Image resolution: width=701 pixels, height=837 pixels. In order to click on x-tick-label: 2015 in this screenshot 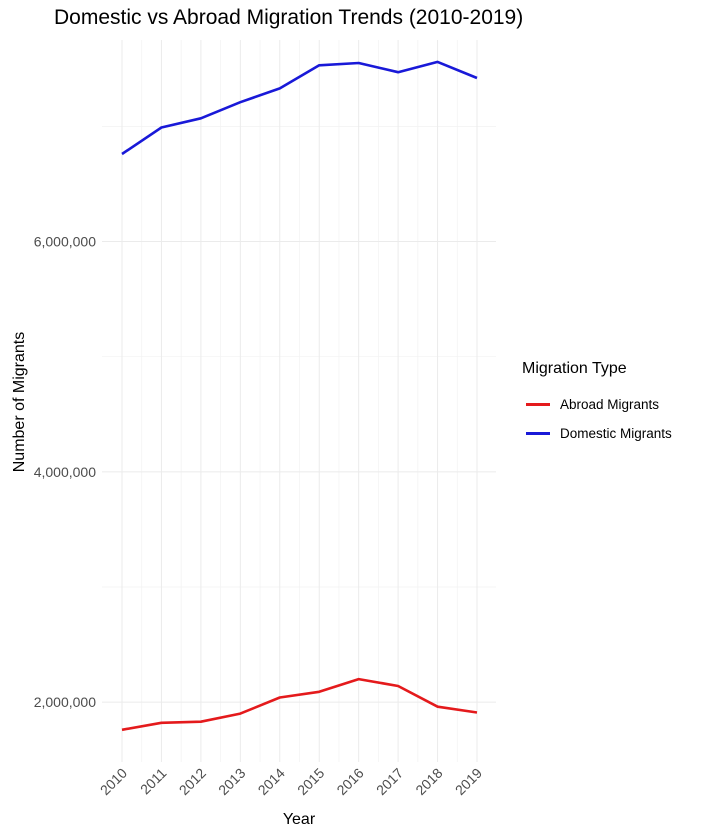, I will do `click(310, 781)`.